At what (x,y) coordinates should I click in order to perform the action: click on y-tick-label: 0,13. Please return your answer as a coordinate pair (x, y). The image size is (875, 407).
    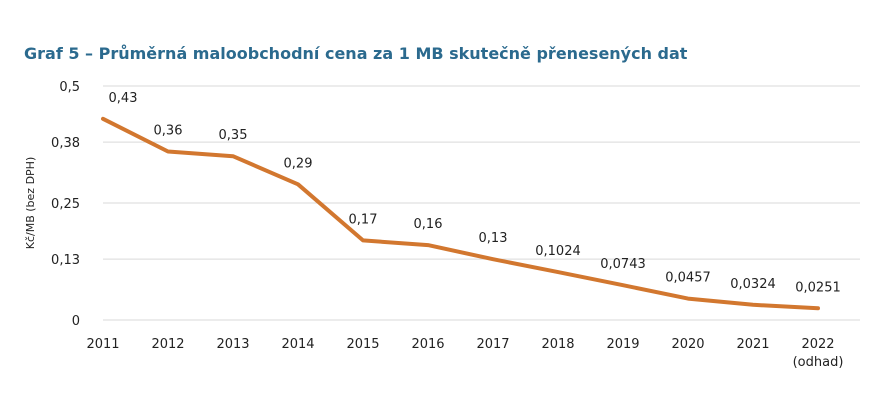
    Looking at the image, I should click on (65, 260).